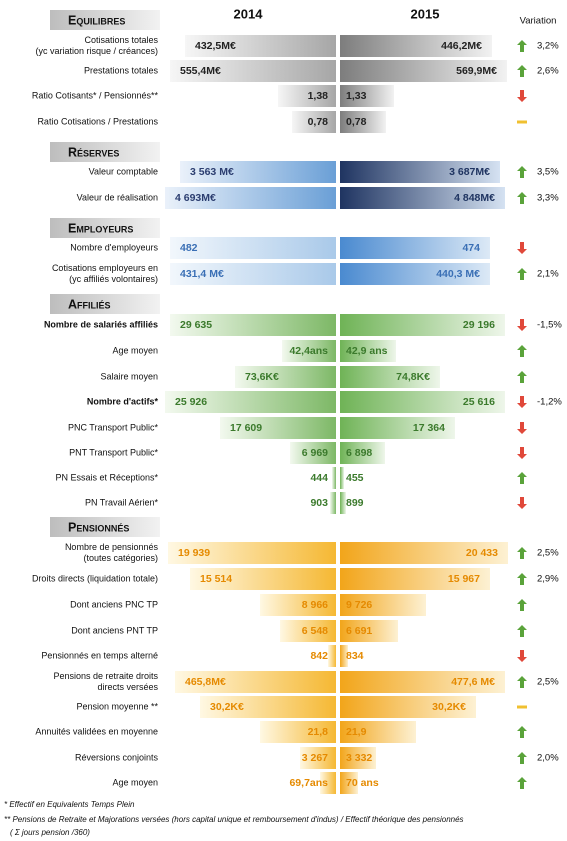 Image resolution: width=567 pixels, height=841 pixels. I want to click on row-label: Cotisations employeurs en, so click(105, 268).